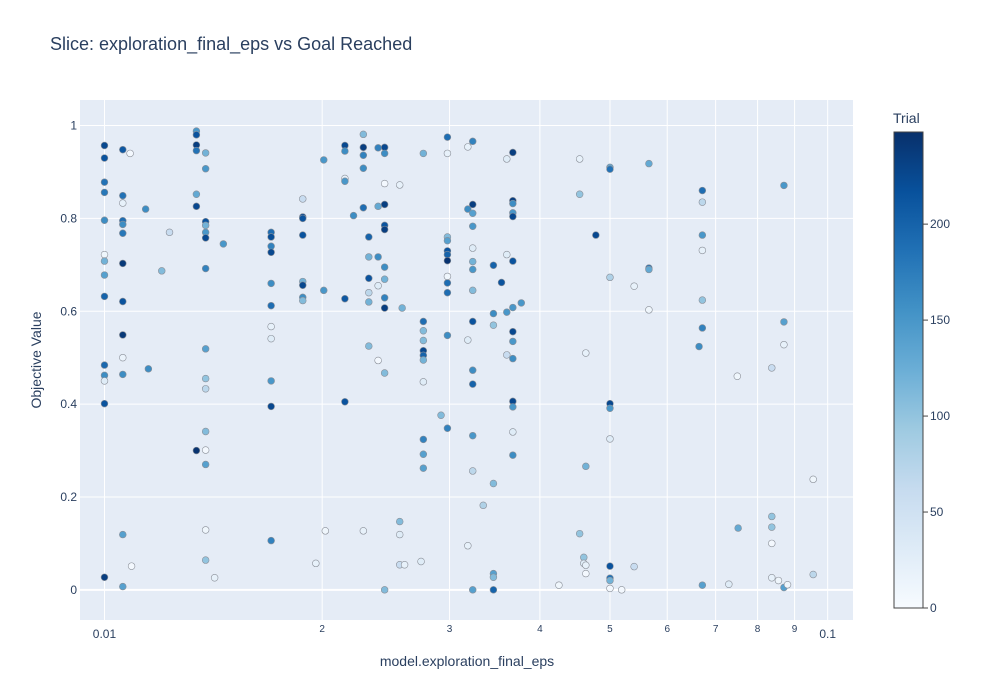  What do you see at coordinates (540, 629) in the screenshot?
I see `x-minor-tick-label: 4` at bounding box center [540, 629].